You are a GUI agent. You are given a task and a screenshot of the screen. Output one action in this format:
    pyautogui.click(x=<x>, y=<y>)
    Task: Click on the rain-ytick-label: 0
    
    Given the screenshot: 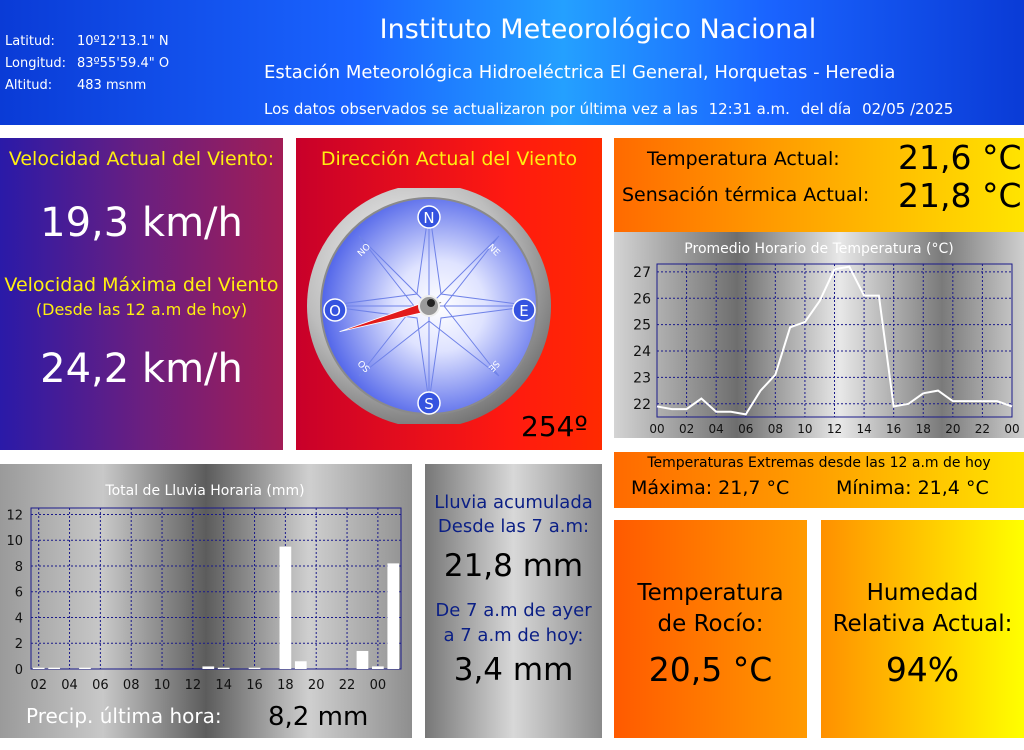 What is the action you would take?
    pyautogui.click(x=19, y=670)
    